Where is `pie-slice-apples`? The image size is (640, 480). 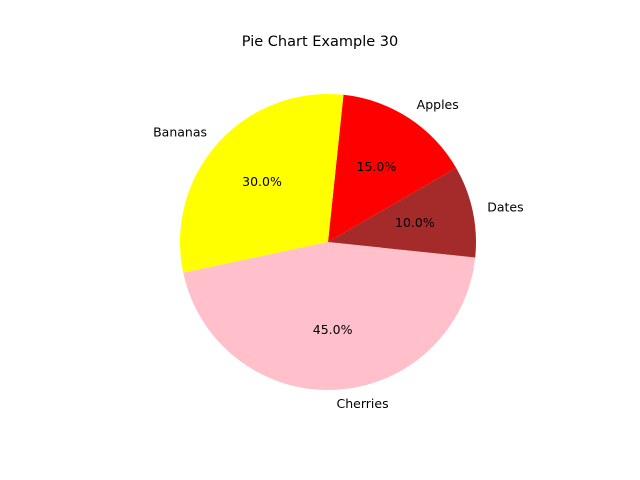 pie-slice-apples is located at coordinates (392, 168).